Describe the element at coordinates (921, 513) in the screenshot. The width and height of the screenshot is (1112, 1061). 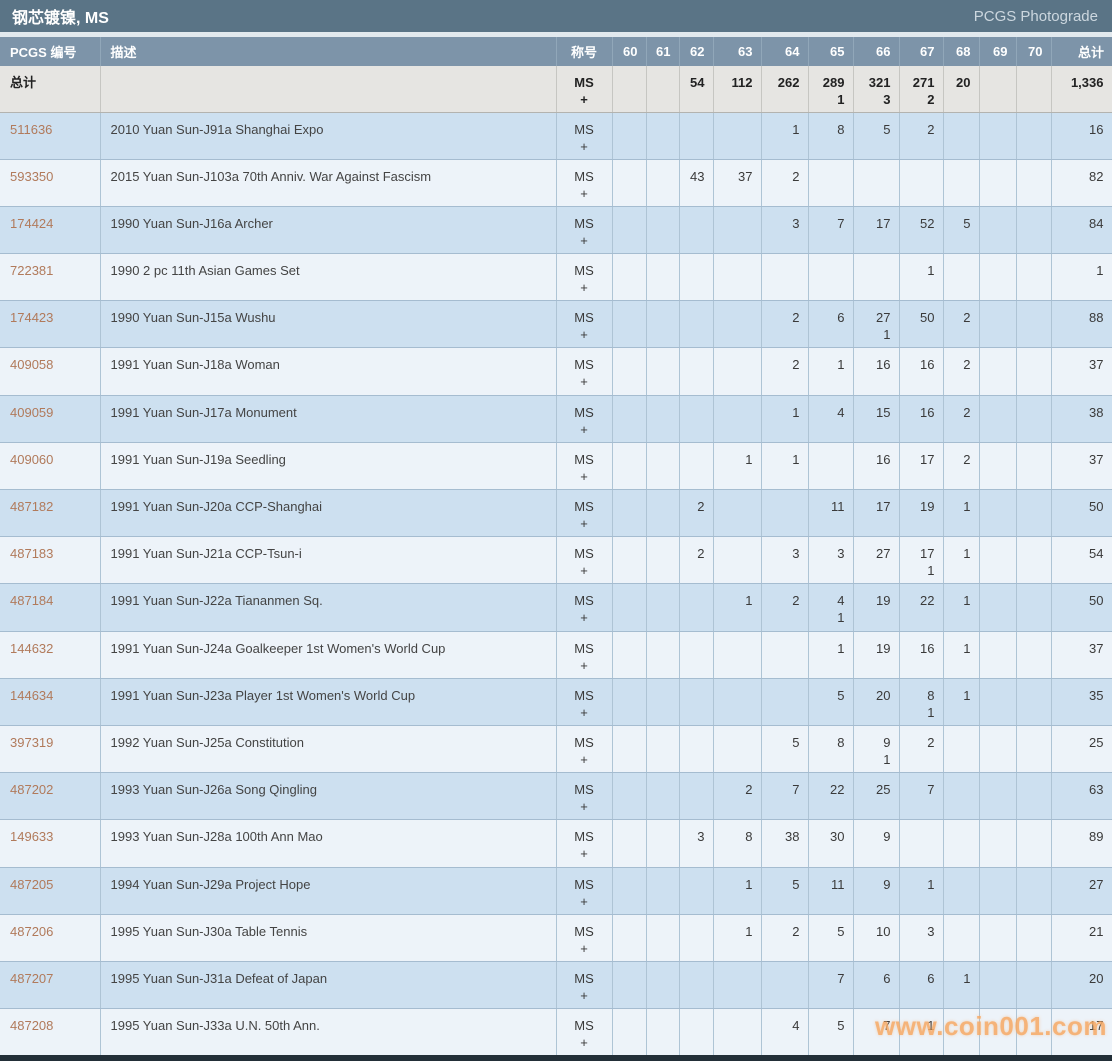
I see `grade-67-cell: 19` at that location.